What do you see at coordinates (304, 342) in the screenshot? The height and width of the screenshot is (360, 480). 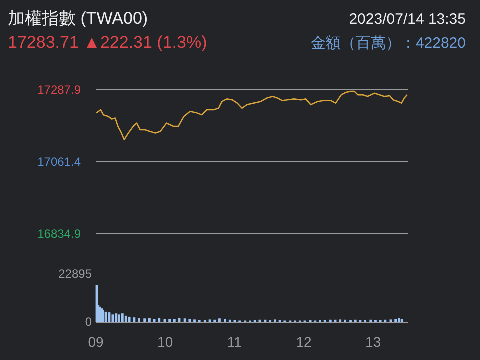 I see `x-tick-label: 12` at bounding box center [304, 342].